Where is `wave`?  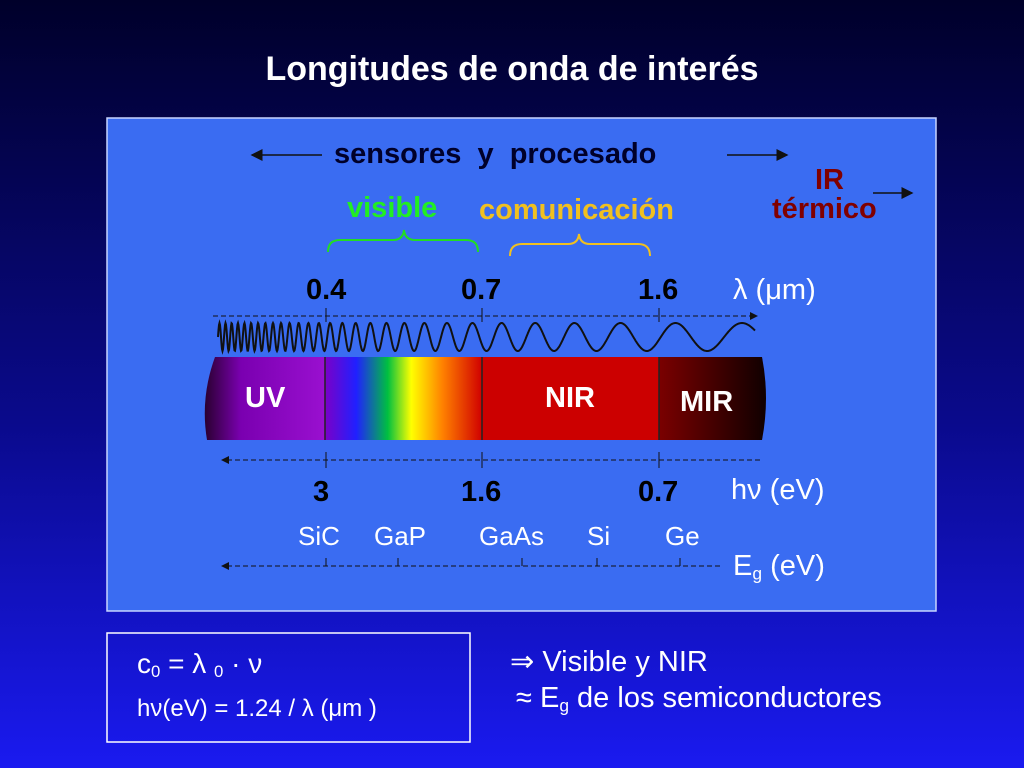 wave is located at coordinates (486, 337).